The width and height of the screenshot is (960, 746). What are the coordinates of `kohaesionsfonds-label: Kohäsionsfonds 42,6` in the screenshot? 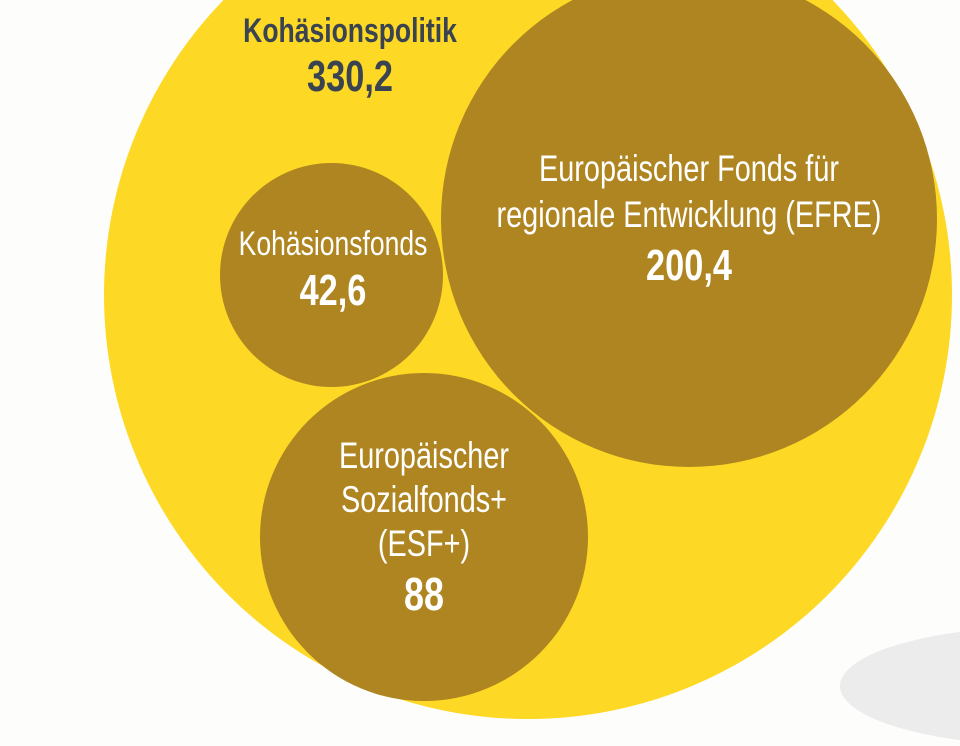 It's located at (333, 271).